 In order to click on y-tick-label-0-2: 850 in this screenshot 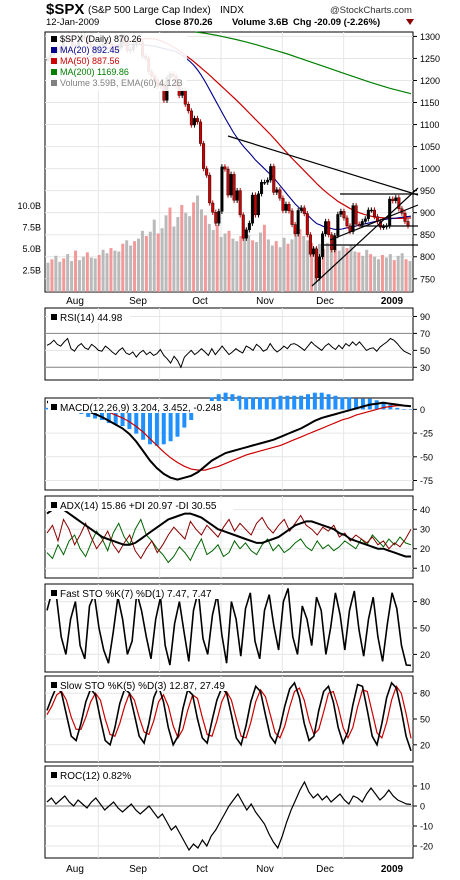, I will do `click(427, 235)`.